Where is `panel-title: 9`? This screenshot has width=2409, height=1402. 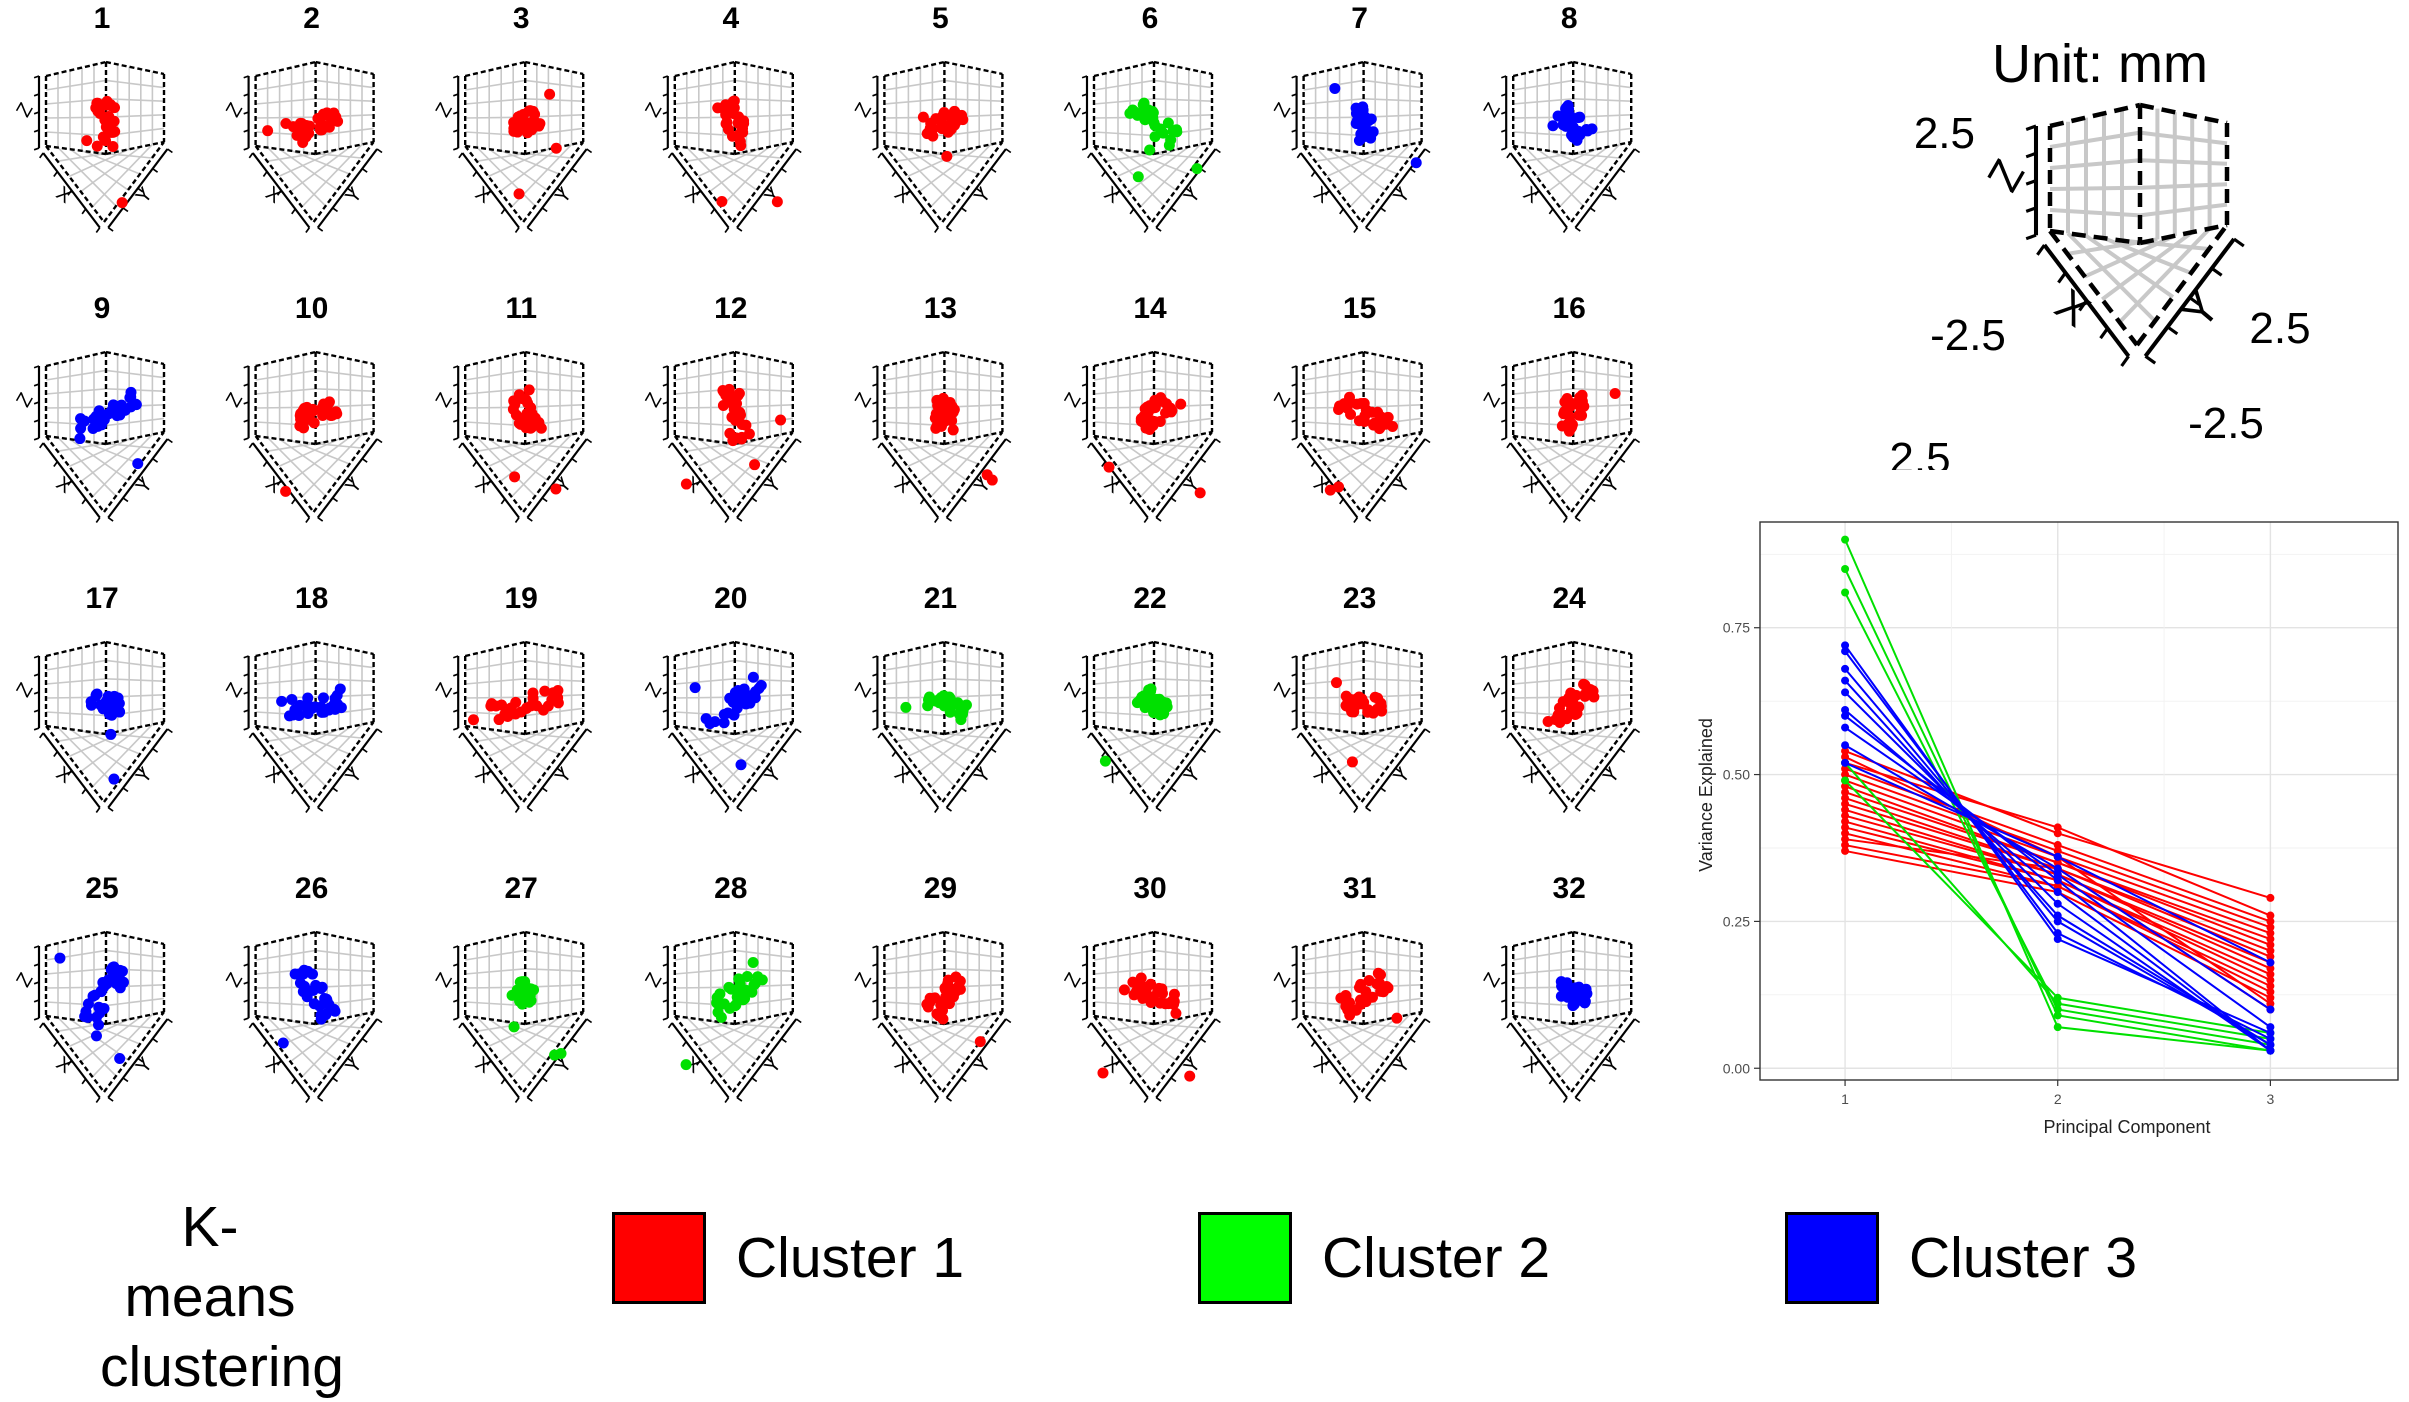
panel-title: 9 is located at coordinates (102, 308).